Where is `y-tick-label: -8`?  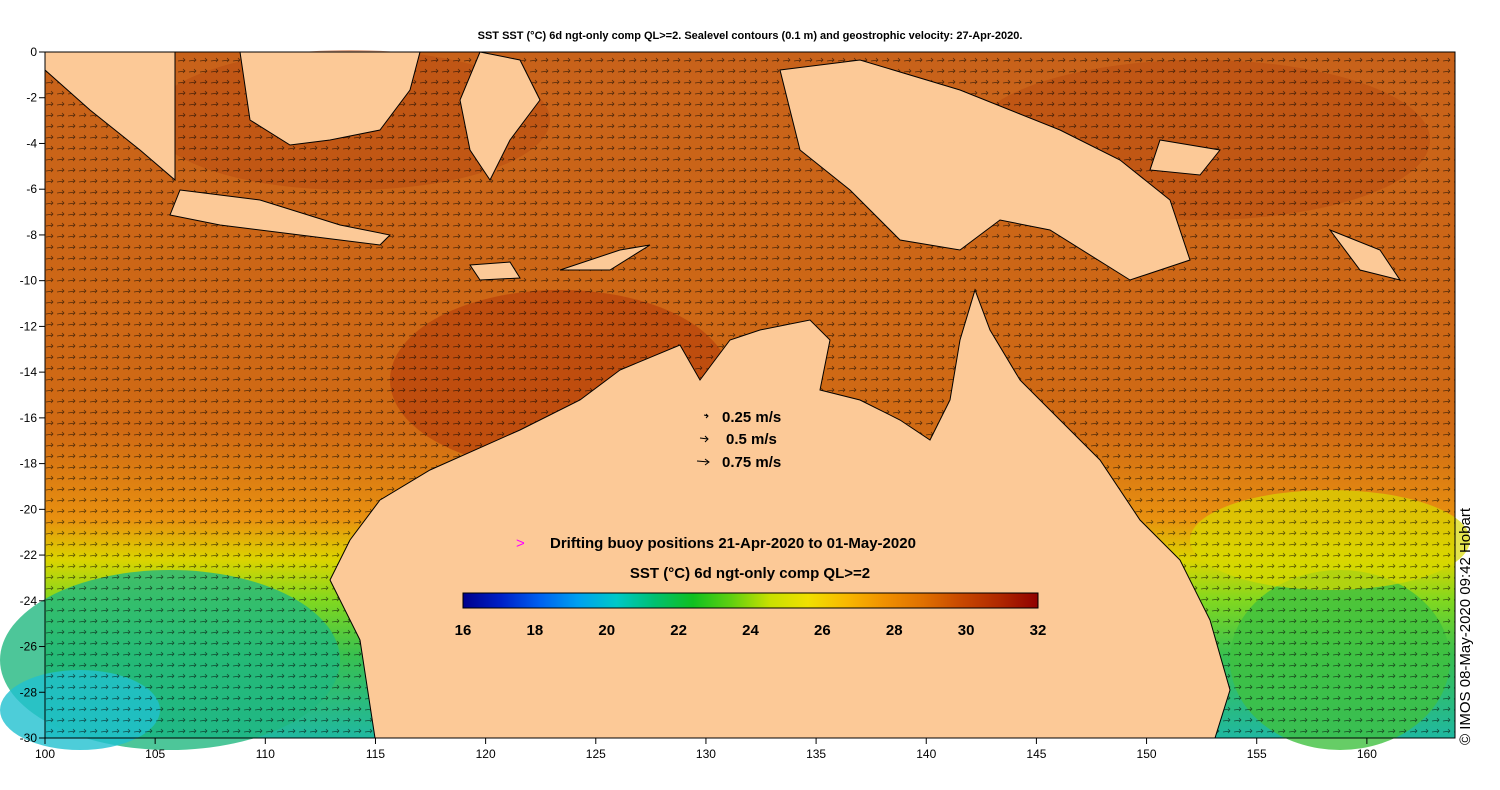
y-tick-label: -8 is located at coordinates (31, 235).